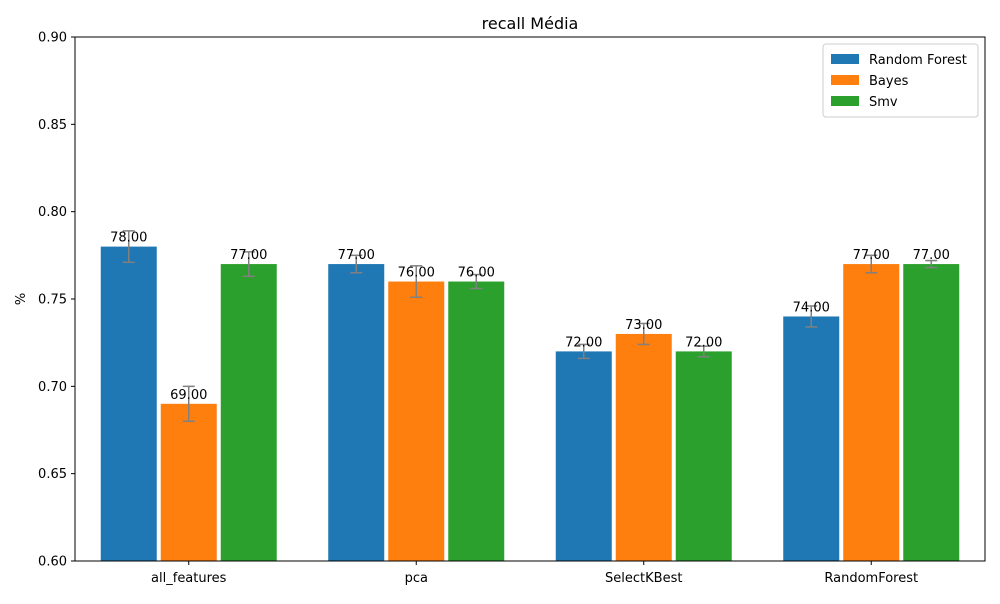  Describe the element at coordinates (21, 299) in the screenshot. I see `y-axis-label: %` at that location.